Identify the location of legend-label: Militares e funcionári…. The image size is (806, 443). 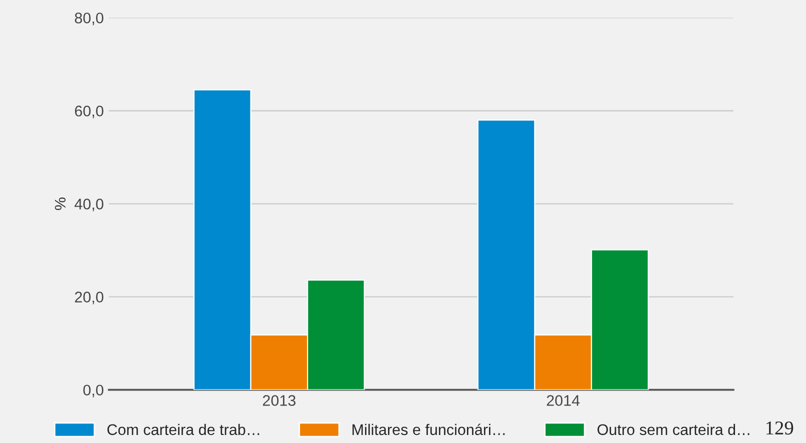
(428, 430).